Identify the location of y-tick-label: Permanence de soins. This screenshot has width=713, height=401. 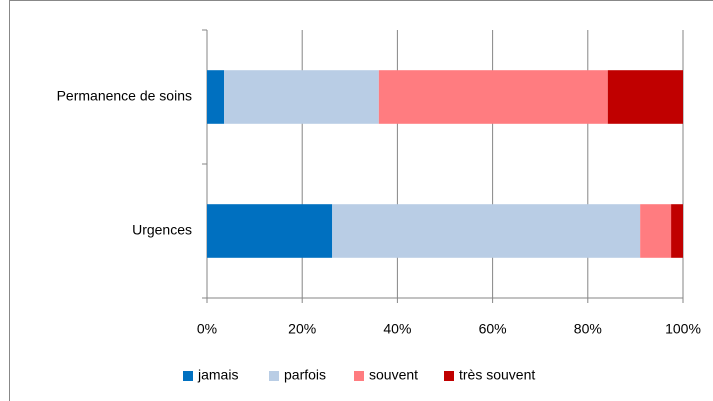
(124, 96).